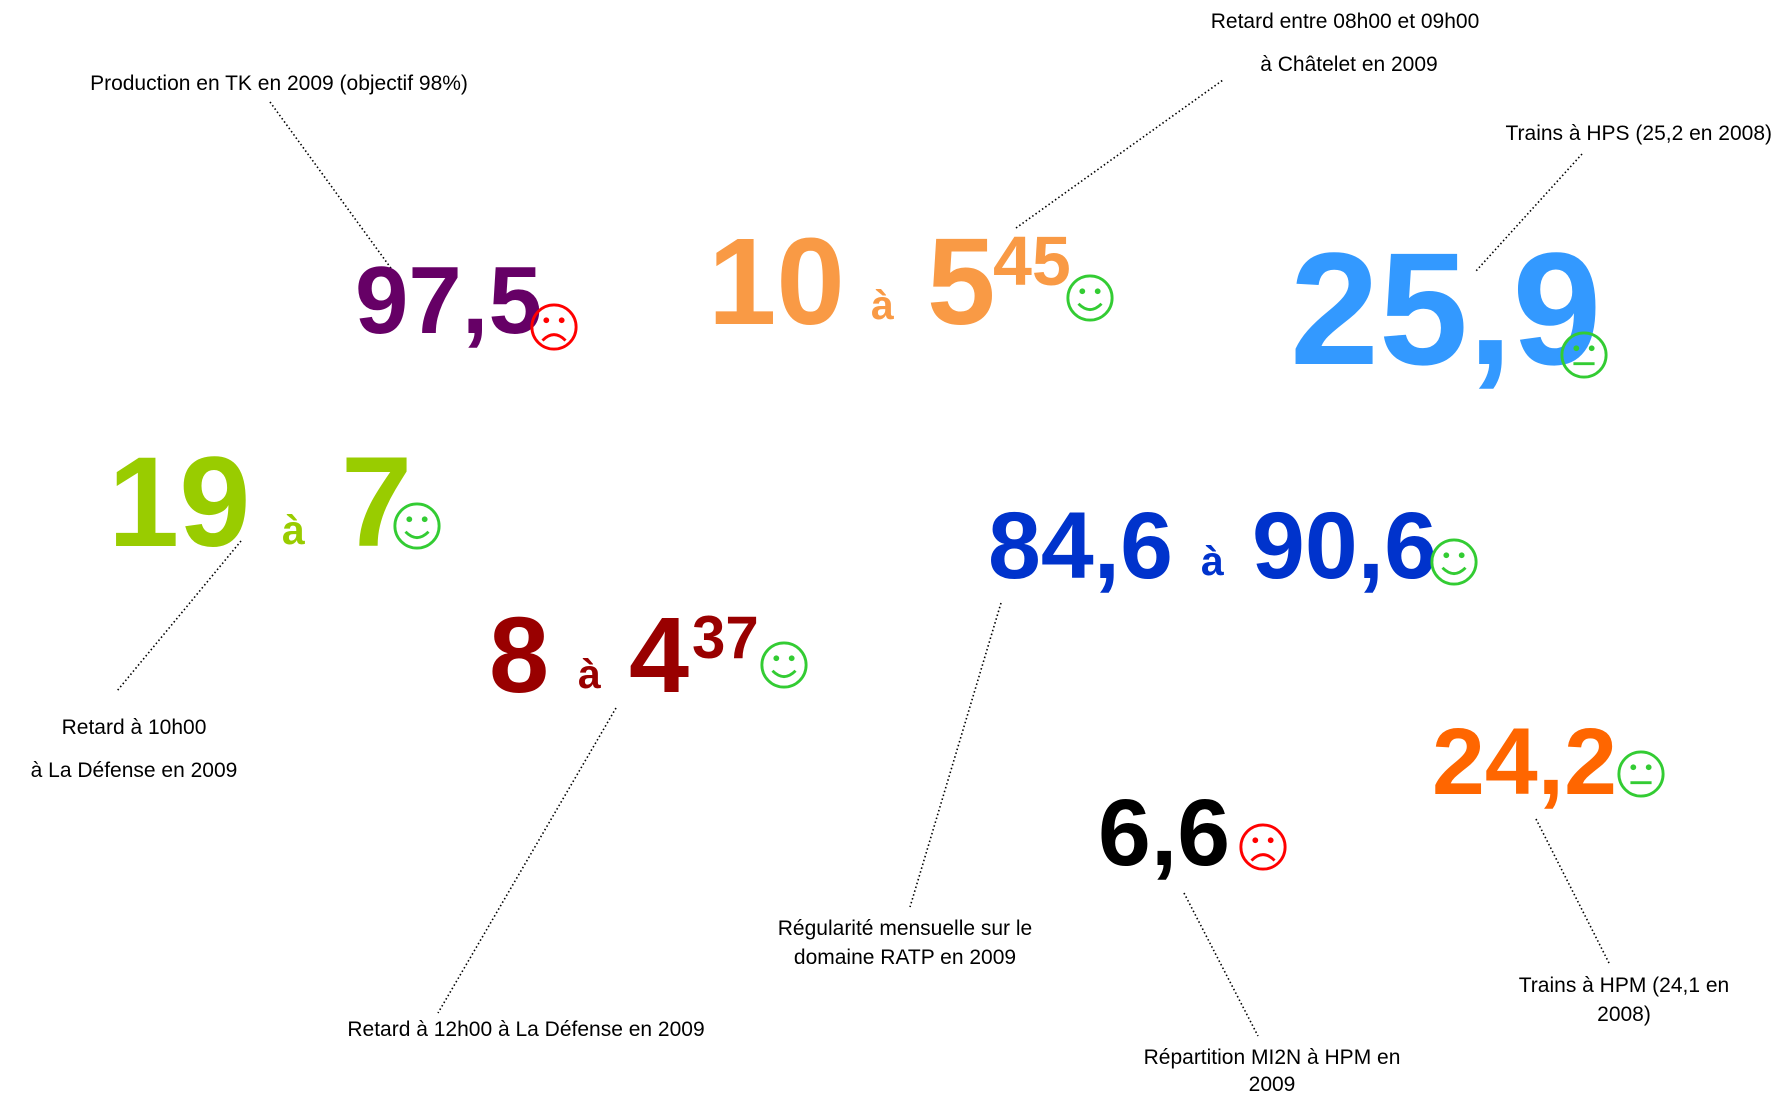 This screenshot has width=1785, height=1095. Describe the element at coordinates (1272, 1084) in the screenshot. I see `caption: 2009` at that location.